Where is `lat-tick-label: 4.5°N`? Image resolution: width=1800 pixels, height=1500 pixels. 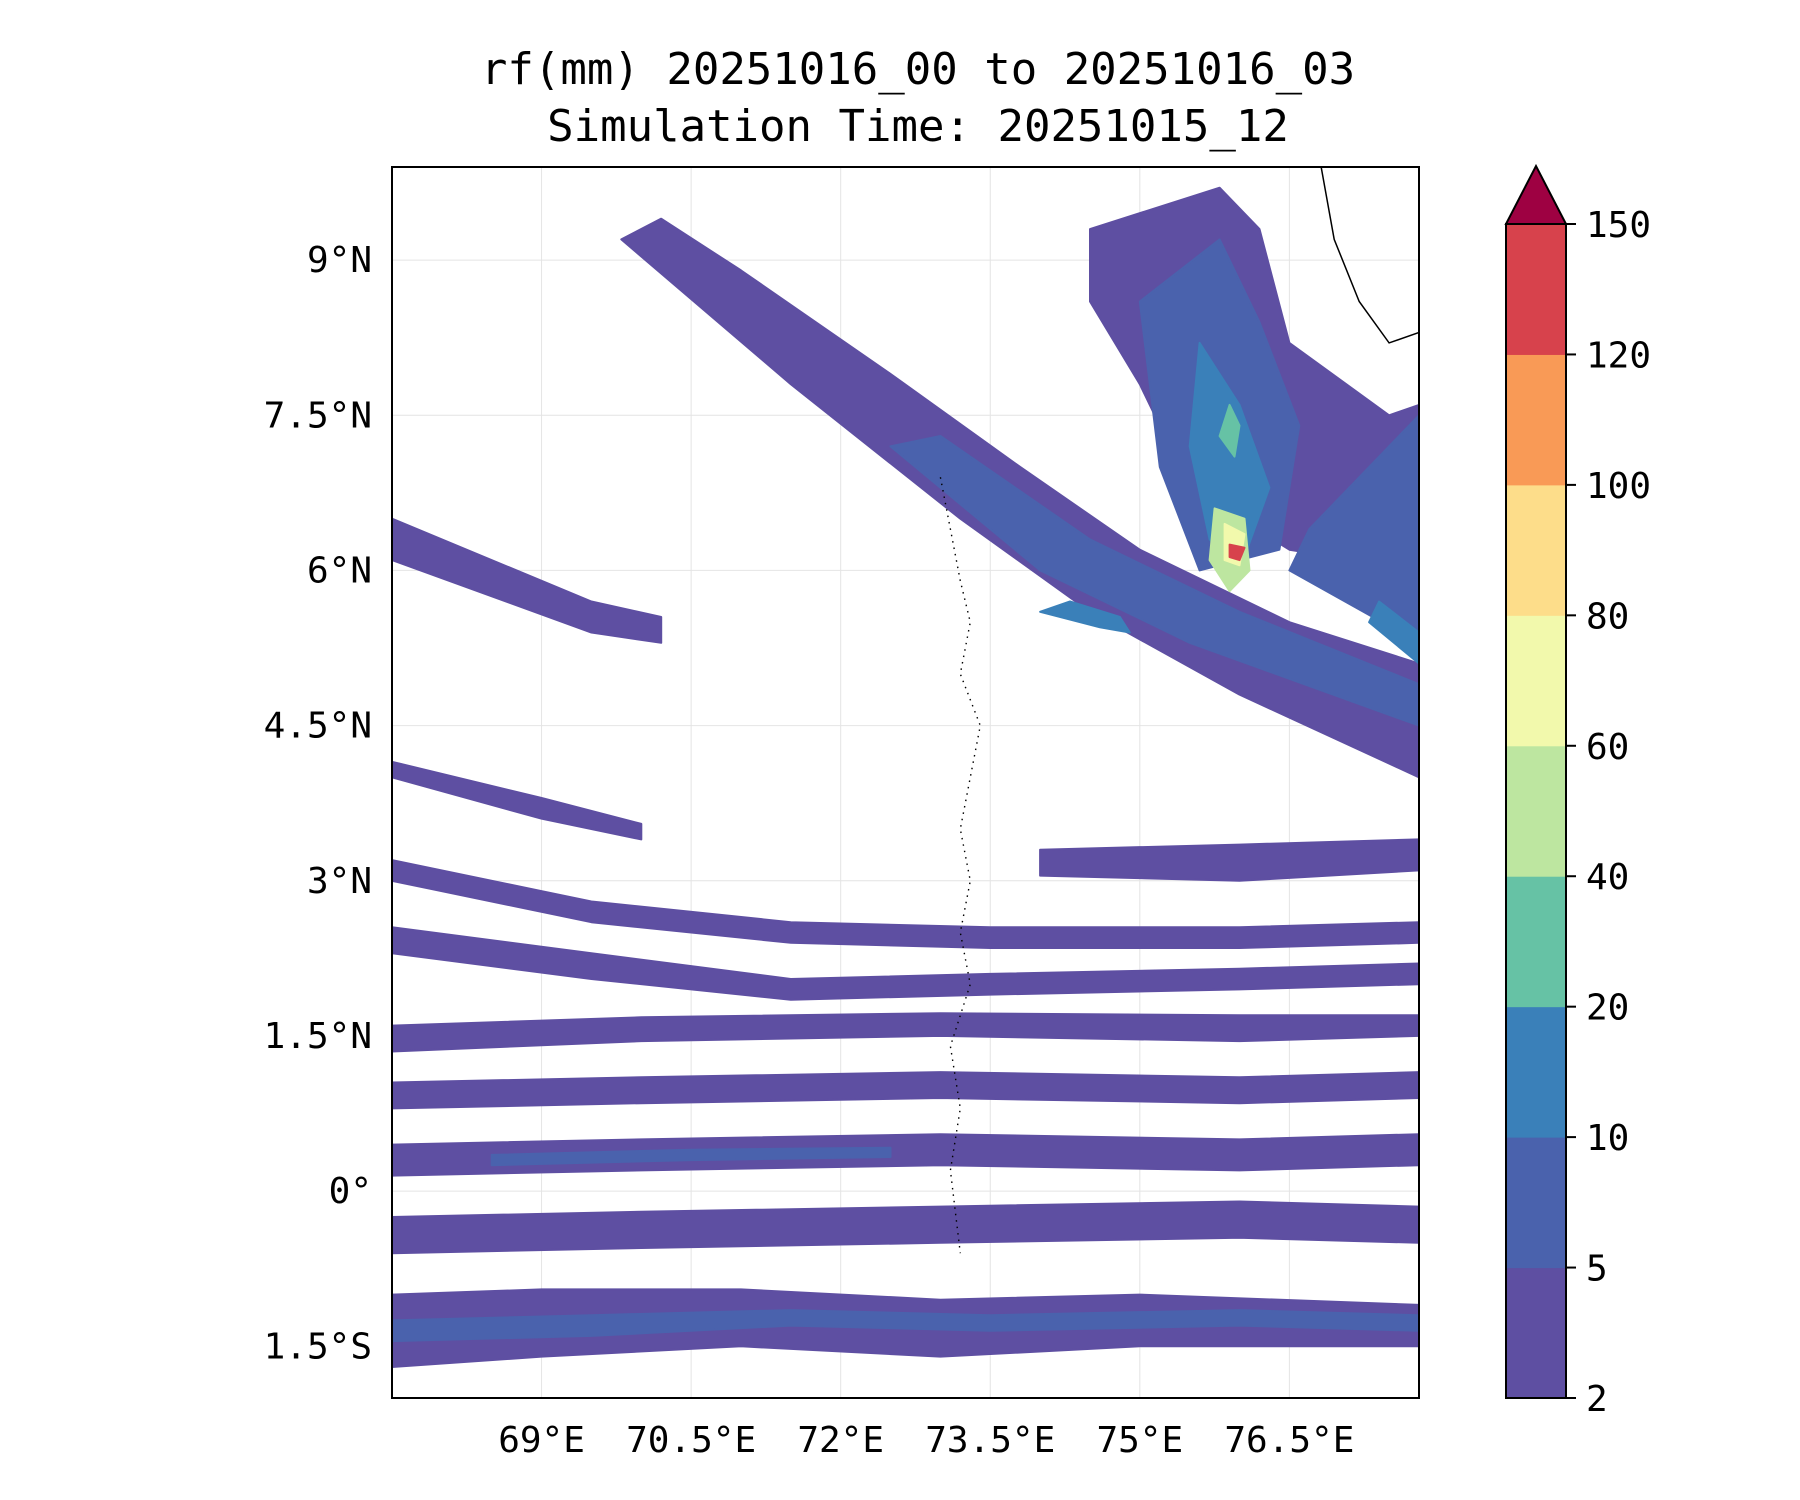
lat-tick-label: 4.5°N is located at coordinates (318, 726).